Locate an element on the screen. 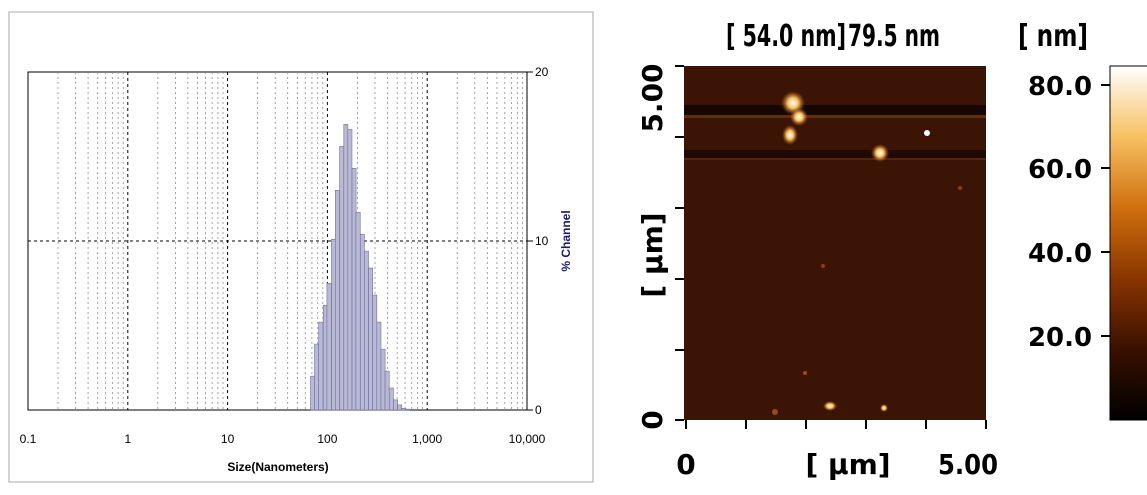 The width and height of the screenshot is (1147, 495). x-tick-label: 10 is located at coordinates (228, 439).